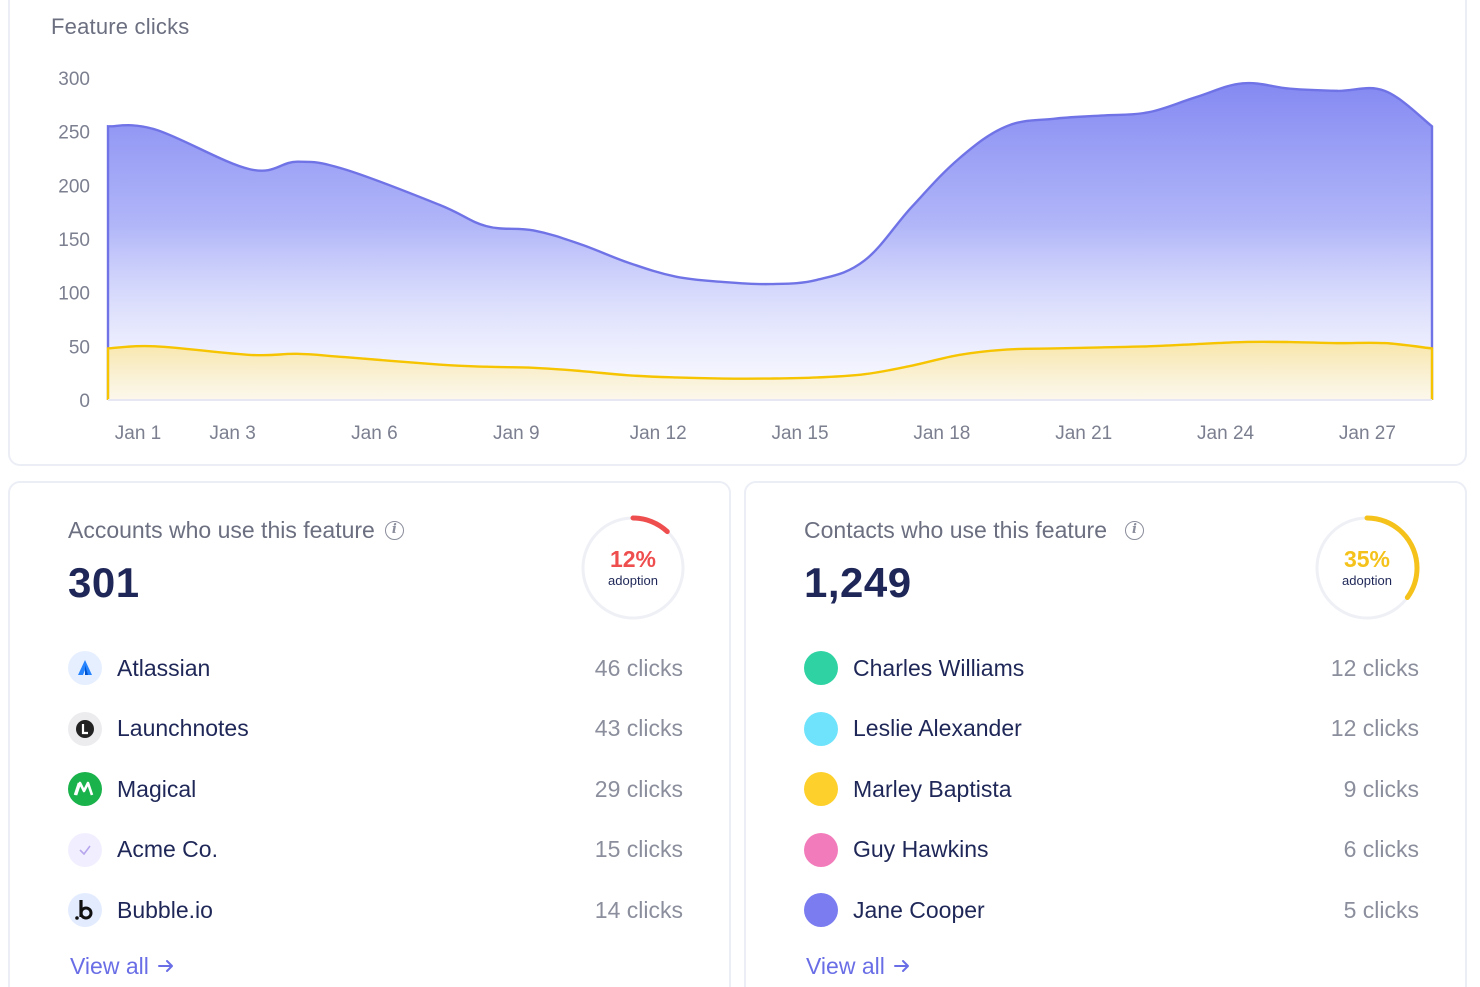 The image size is (1480, 987). What do you see at coordinates (85, 789) in the screenshot?
I see `magical-icon` at bounding box center [85, 789].